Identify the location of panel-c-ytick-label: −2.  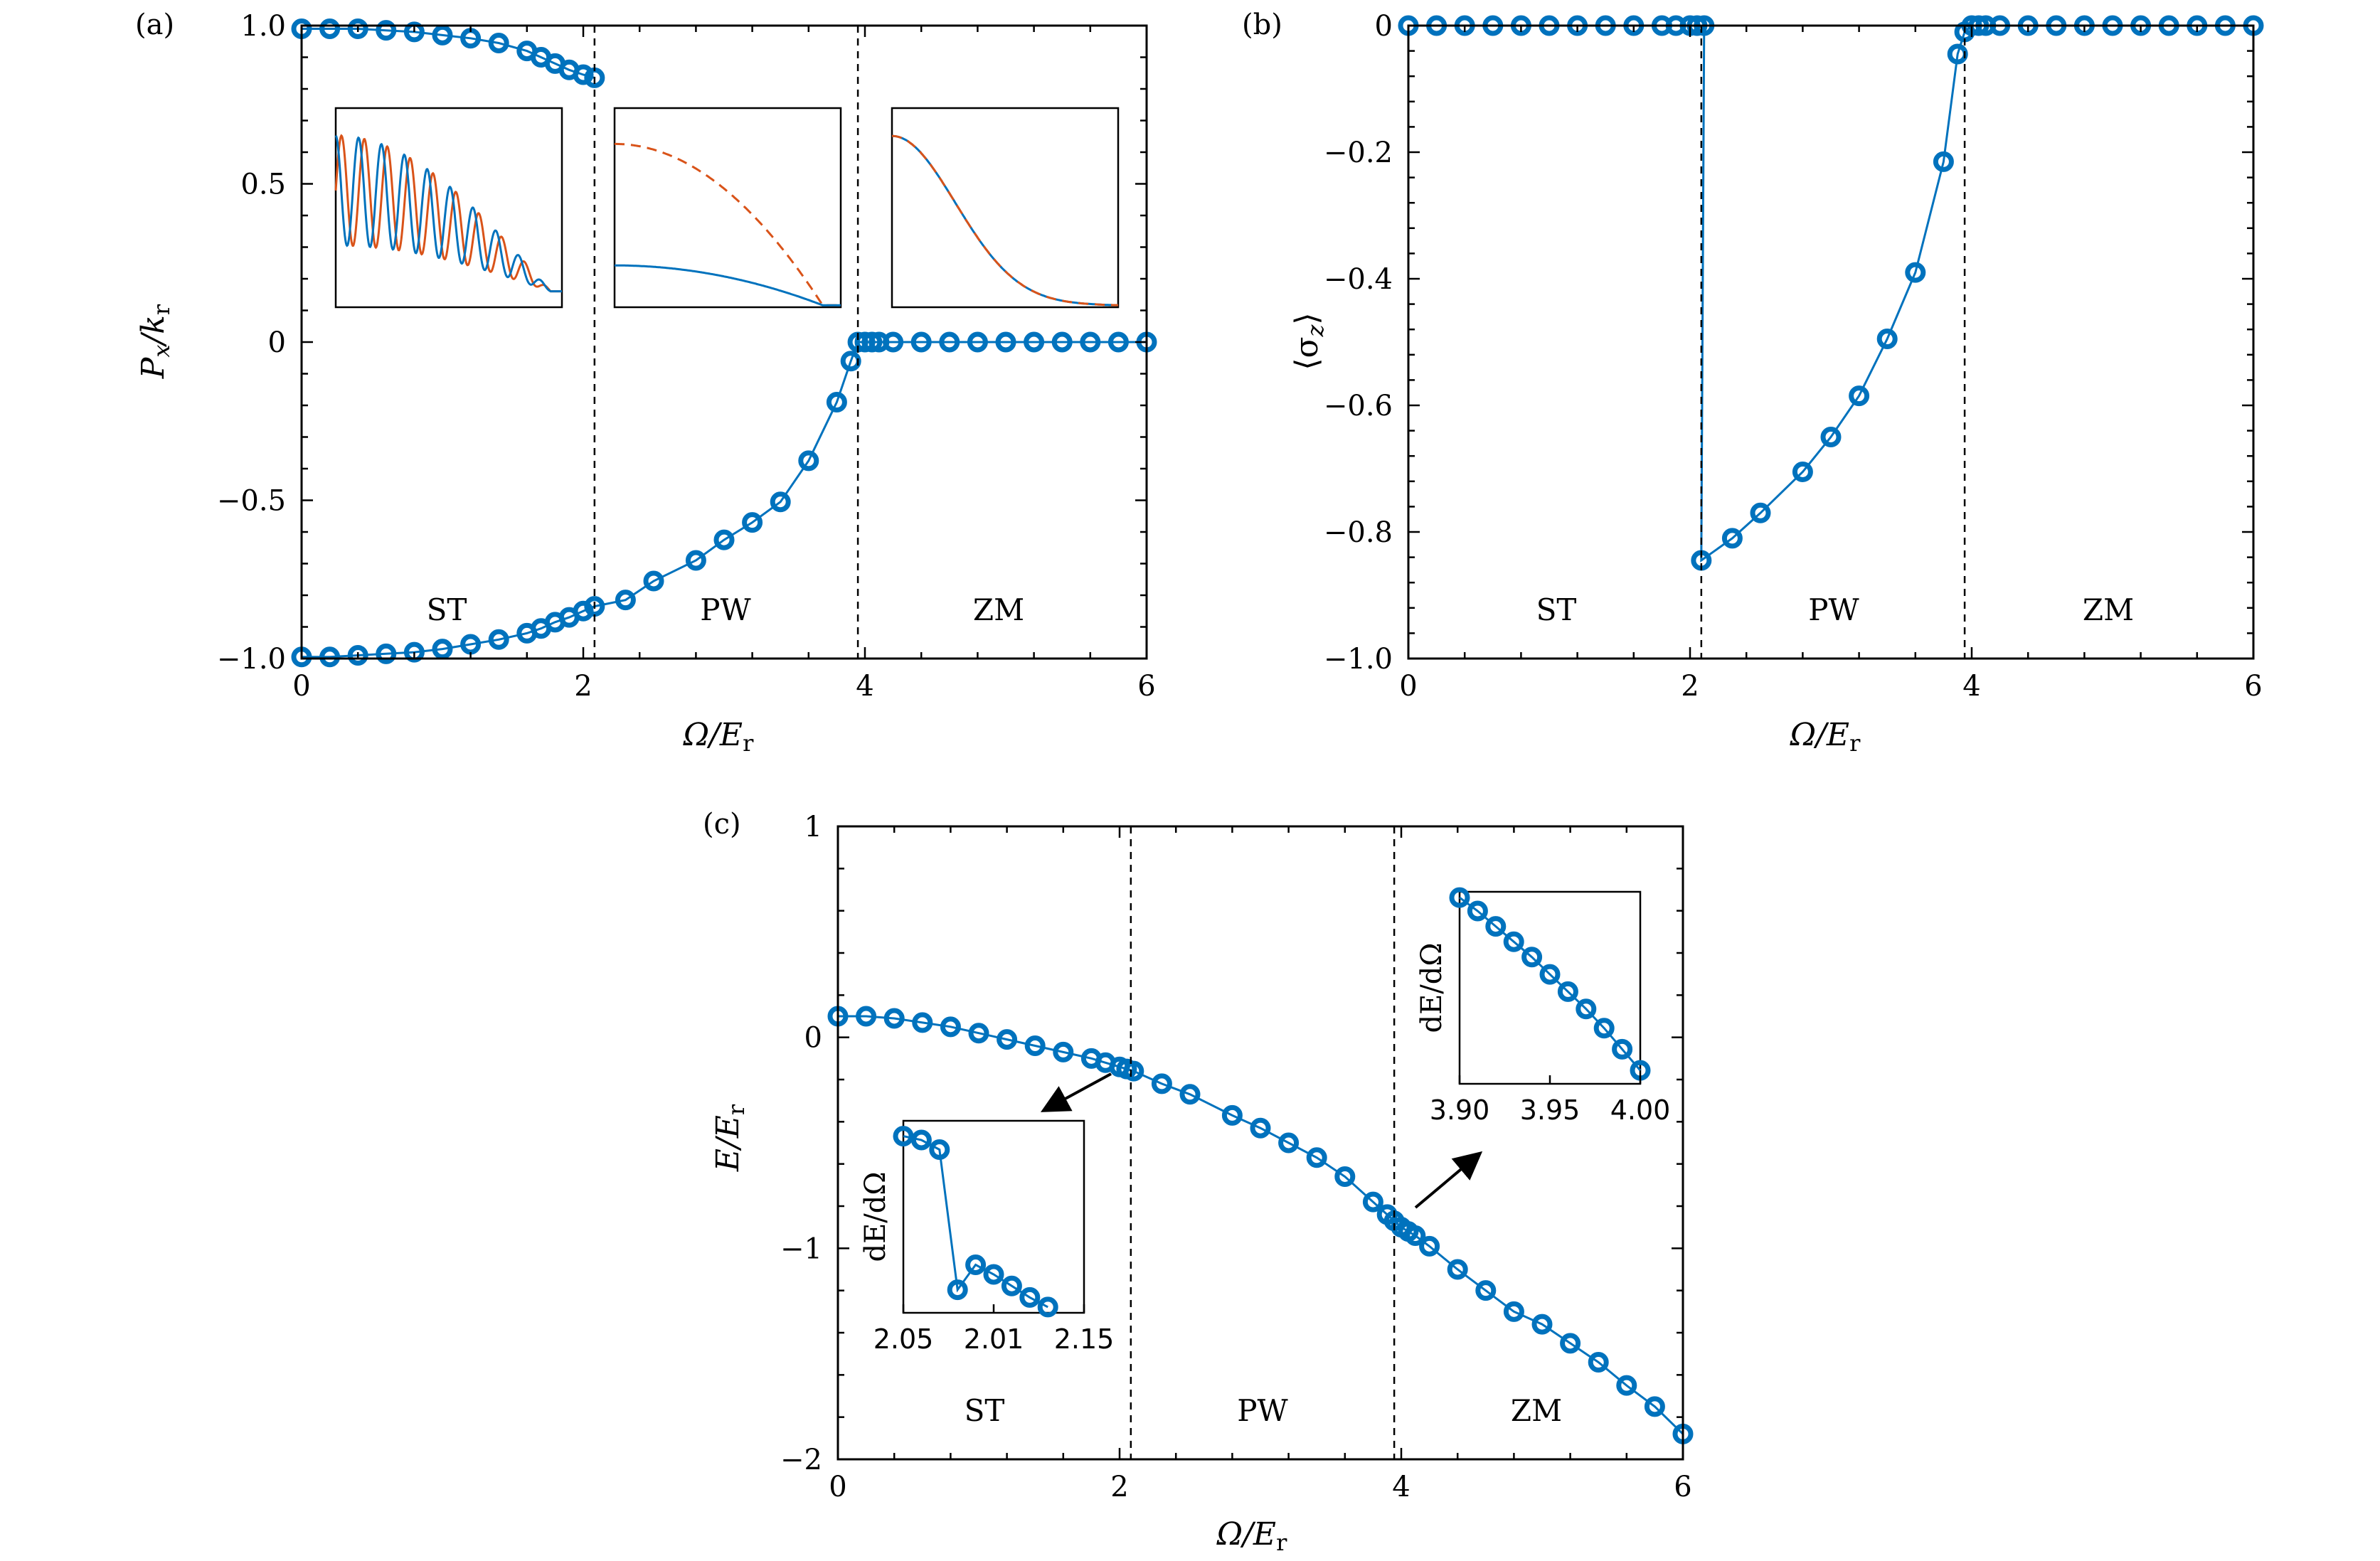
(801, 1460).